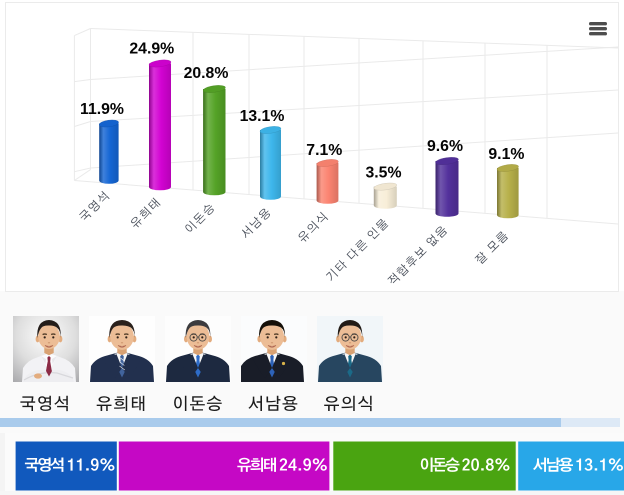 Image resolution: width=624 pixels, height=495 pixels. I want to click on svg-text: 24.9%, so click(151, 49).